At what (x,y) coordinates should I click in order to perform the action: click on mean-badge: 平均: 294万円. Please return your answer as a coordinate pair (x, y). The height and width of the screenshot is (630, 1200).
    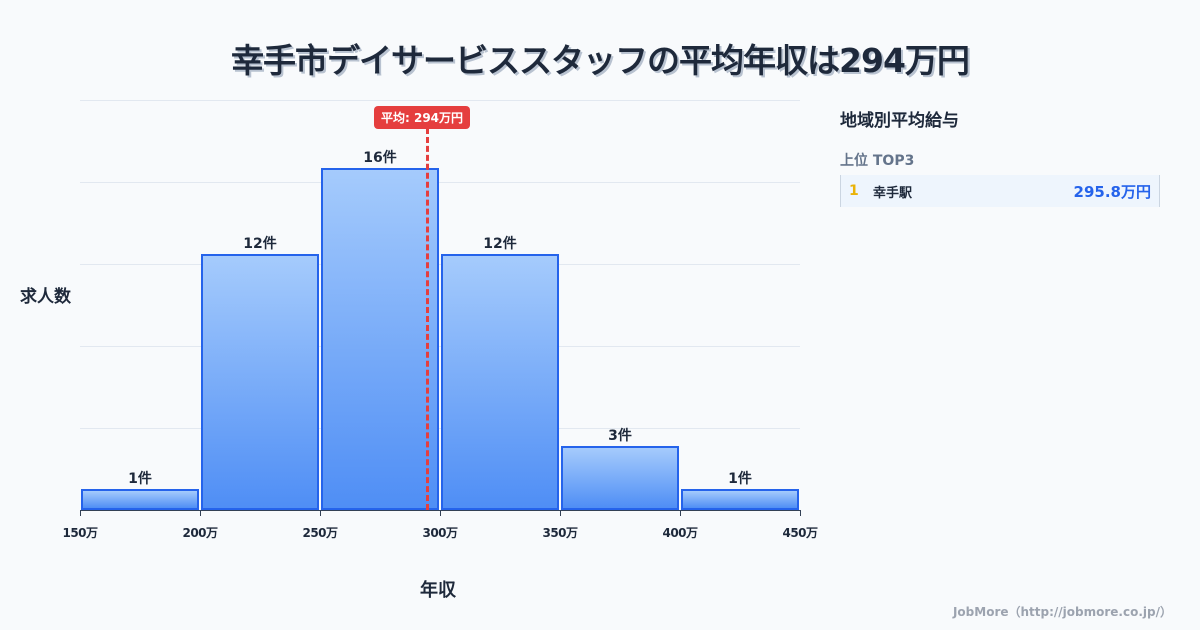
    Looking at the image, I should click on (422, 117).